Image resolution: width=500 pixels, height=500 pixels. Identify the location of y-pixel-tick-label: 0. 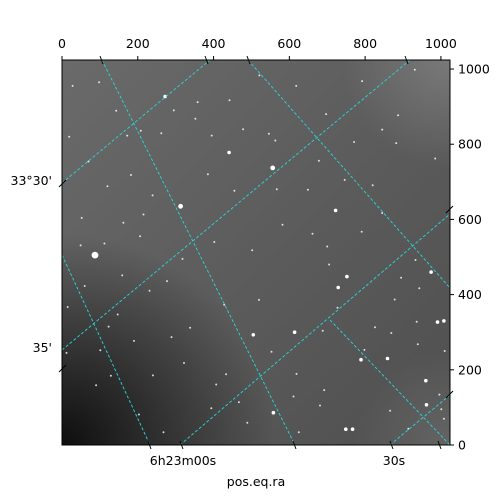
(462, 445).